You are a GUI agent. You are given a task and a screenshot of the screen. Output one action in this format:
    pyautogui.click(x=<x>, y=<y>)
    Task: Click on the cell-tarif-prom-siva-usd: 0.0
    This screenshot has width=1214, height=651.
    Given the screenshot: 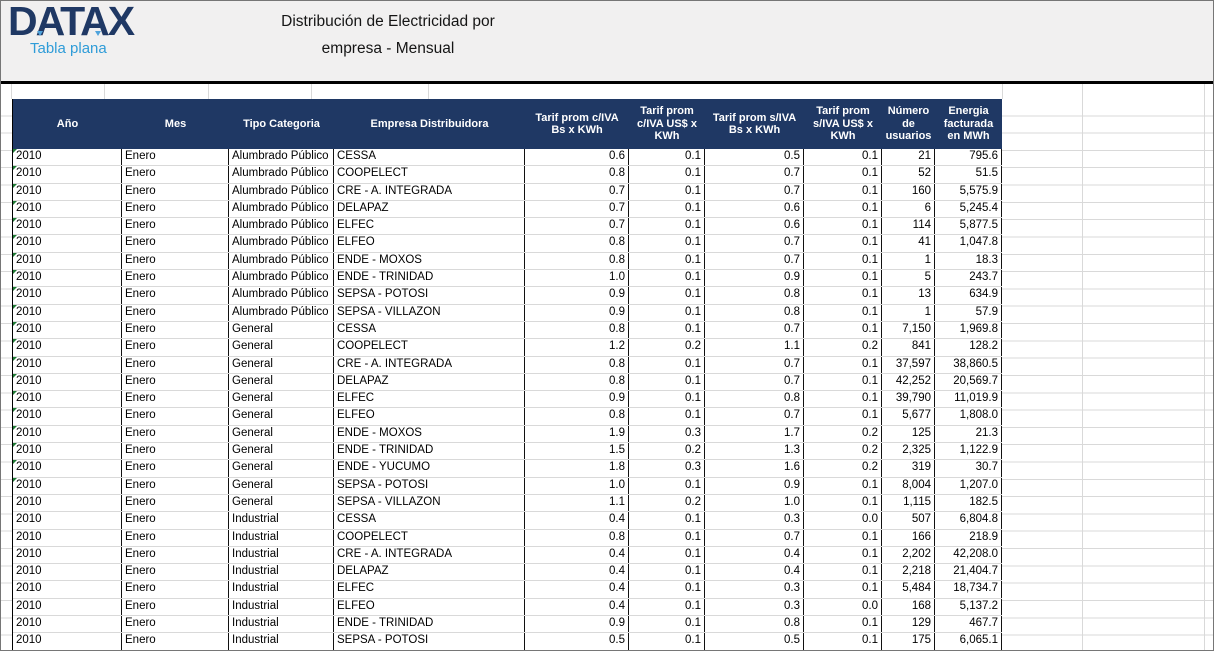 What is the action you would take?
    pyautogui.click(x=843, y=520)
    